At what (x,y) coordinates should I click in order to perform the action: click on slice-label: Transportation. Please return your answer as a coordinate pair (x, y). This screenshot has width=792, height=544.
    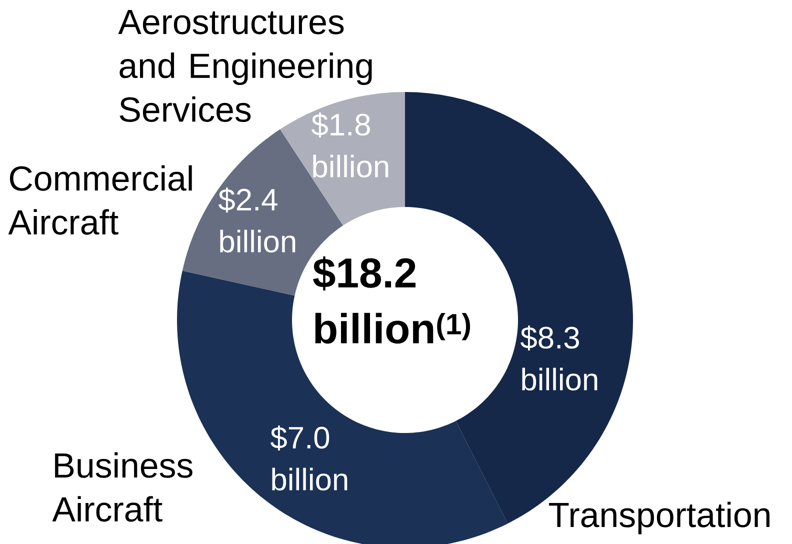
    Looking at the image, I should click on (659, 518).